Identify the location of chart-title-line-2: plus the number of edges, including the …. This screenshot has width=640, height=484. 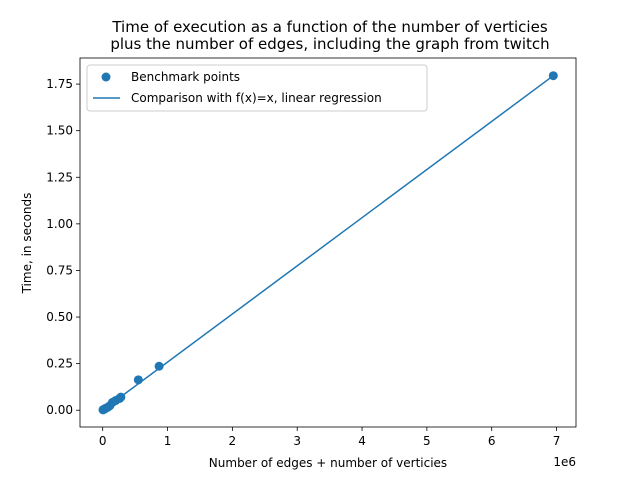
(329, 44).